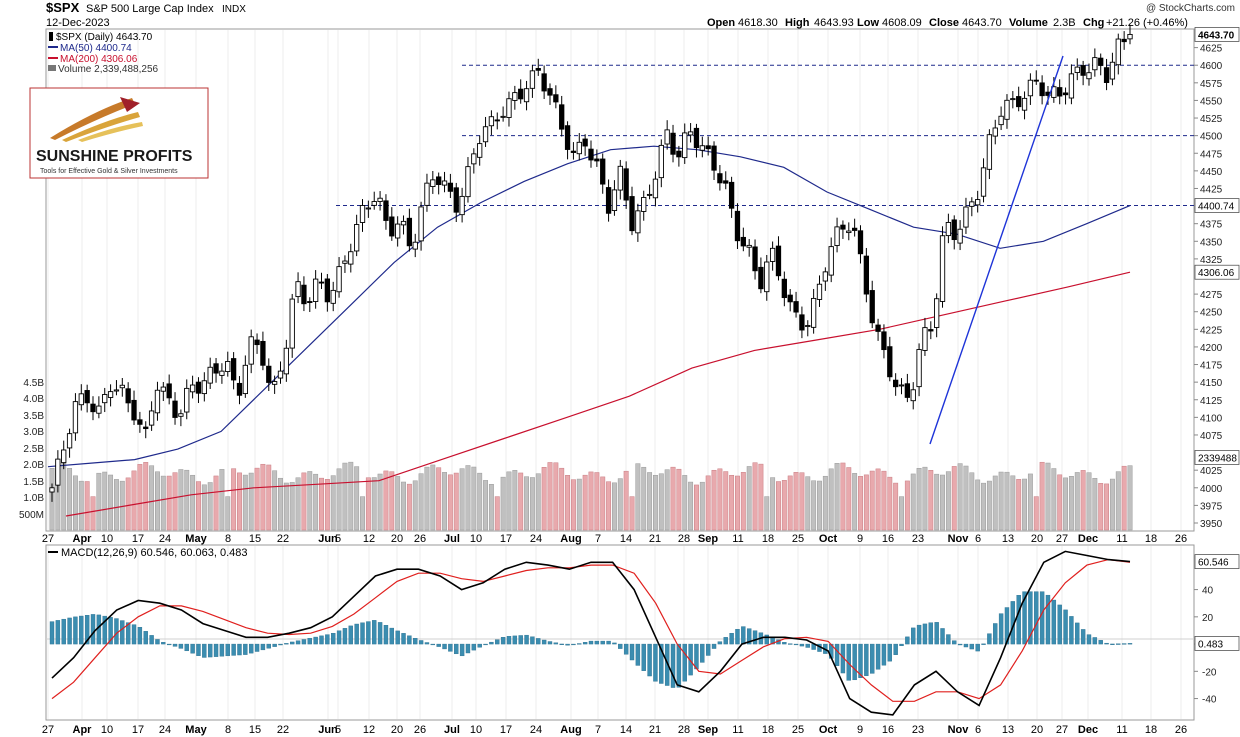 Image resolution: width=1240 pixels, height=737 pixels. I want to click on x-tick-label: 21, so click(655, 539).